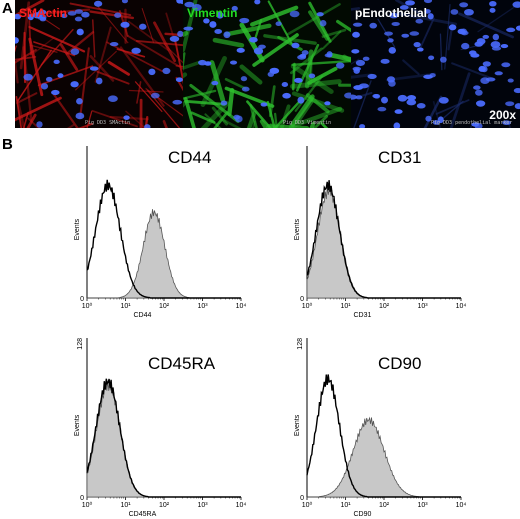  I want to click on x-axis-label: CD31, so click(362, 315).